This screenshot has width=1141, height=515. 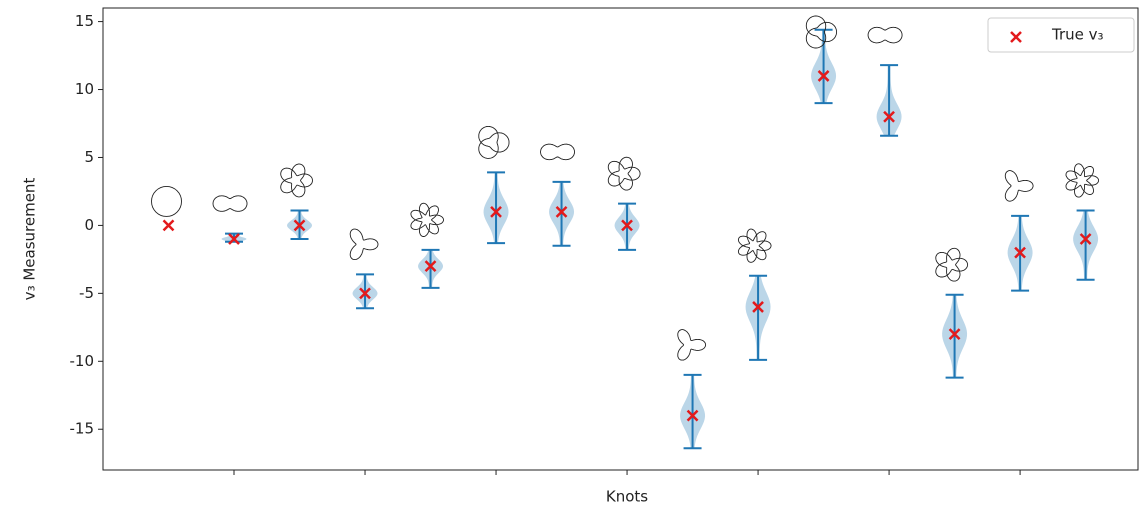 What do you see at coordinates (1077, 35) in the screenshot?
I see `legend-label: True v₃` at bounding box center [1077, 35].